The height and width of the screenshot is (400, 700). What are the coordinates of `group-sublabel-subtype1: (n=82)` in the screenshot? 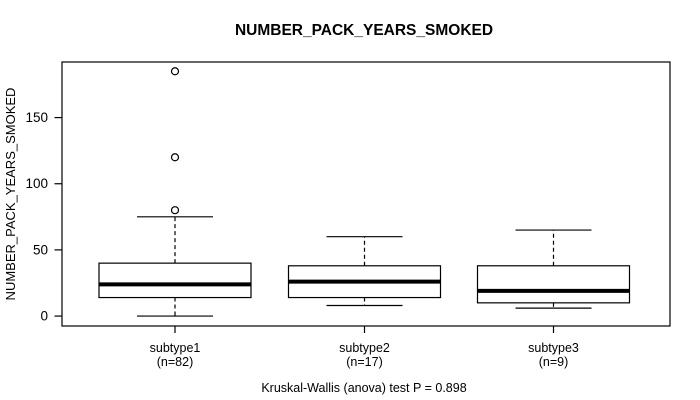 It's located at (175, 362).